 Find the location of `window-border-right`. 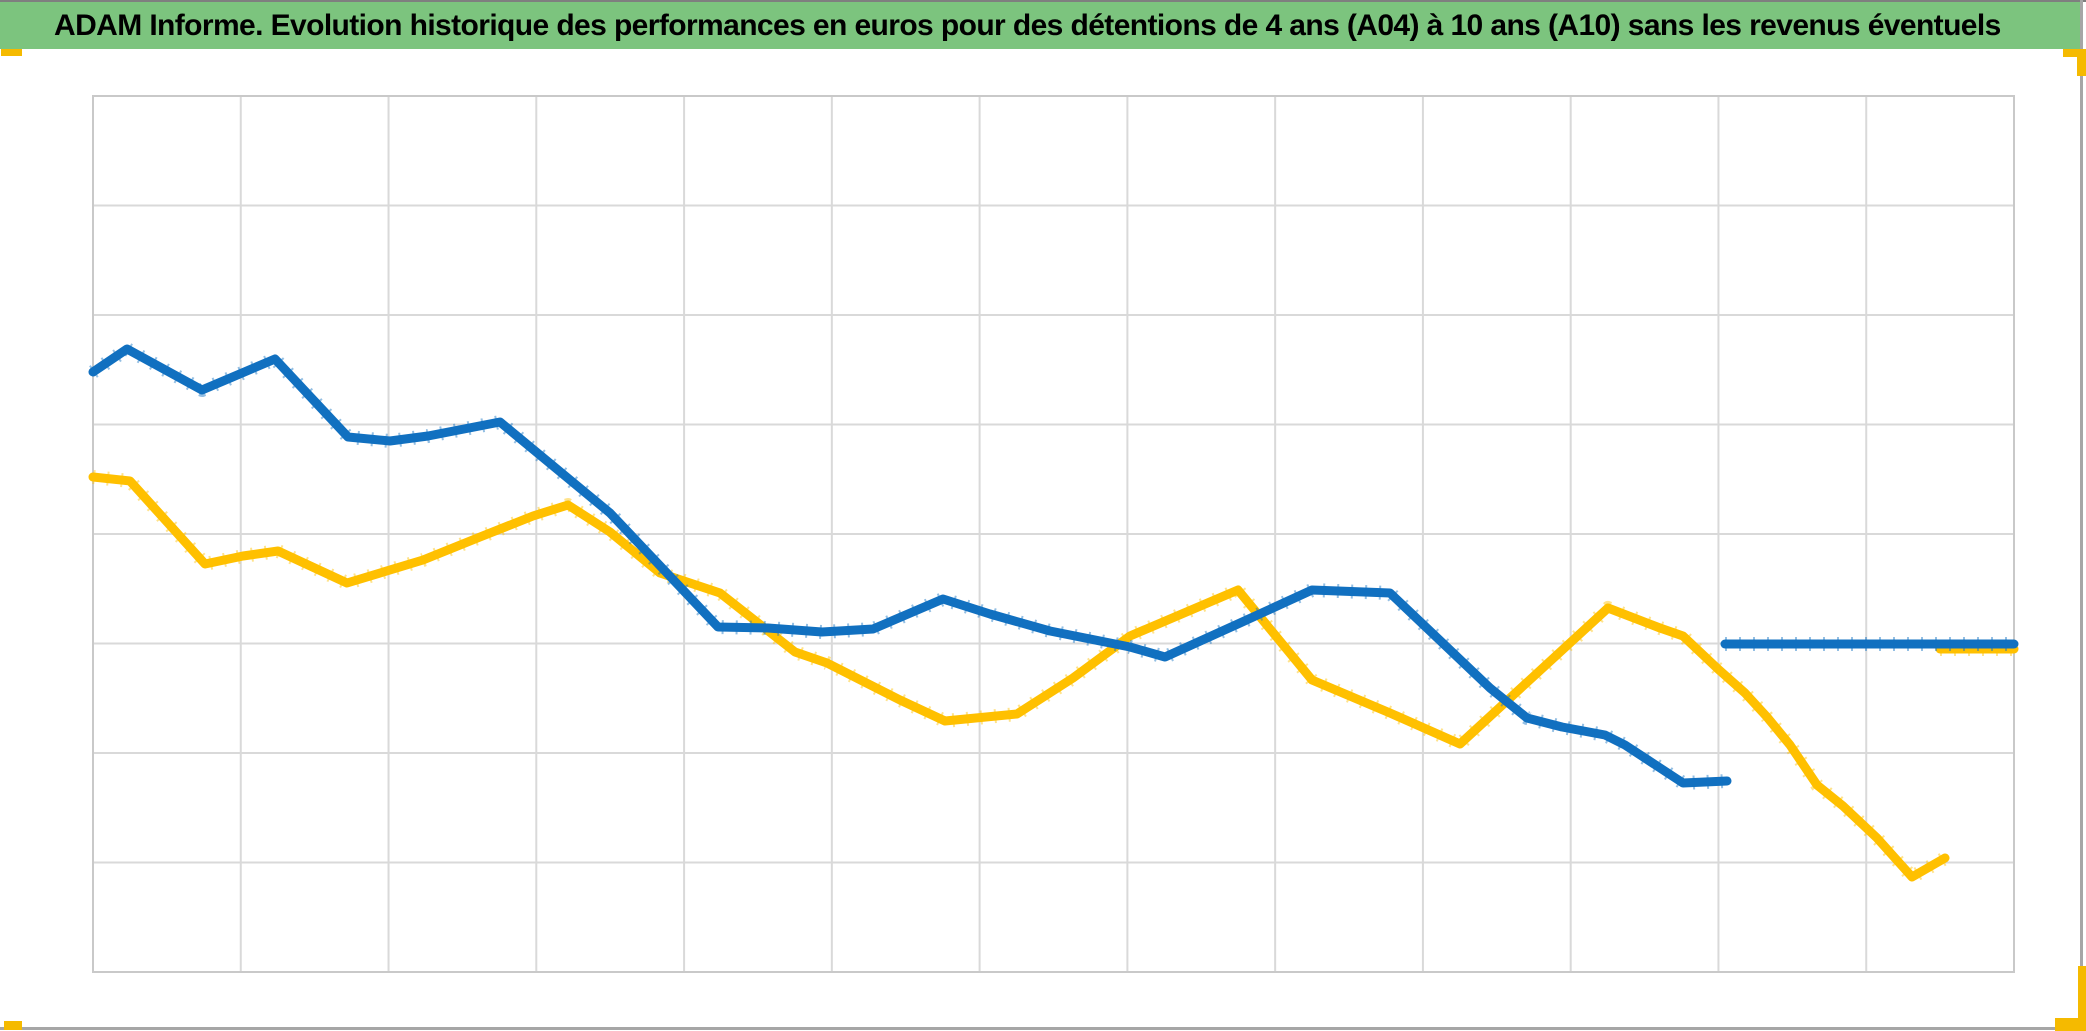

window-border-right is located at coordinates (2081, 515).